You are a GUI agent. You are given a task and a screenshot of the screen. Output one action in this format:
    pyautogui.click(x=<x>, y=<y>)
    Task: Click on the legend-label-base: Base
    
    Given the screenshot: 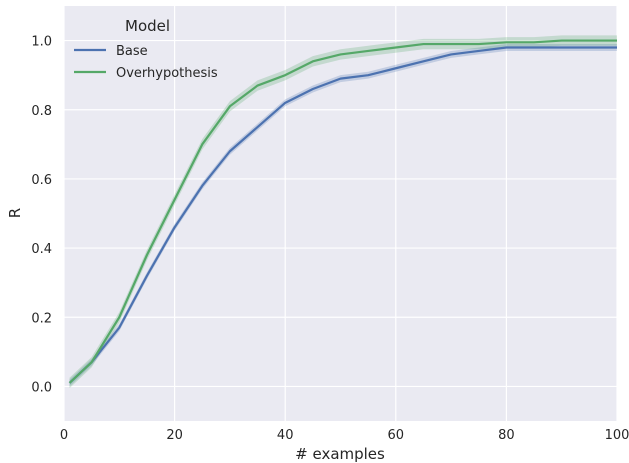 What is the action you would take?
    pyautogui.click(x=132, y=51)
    